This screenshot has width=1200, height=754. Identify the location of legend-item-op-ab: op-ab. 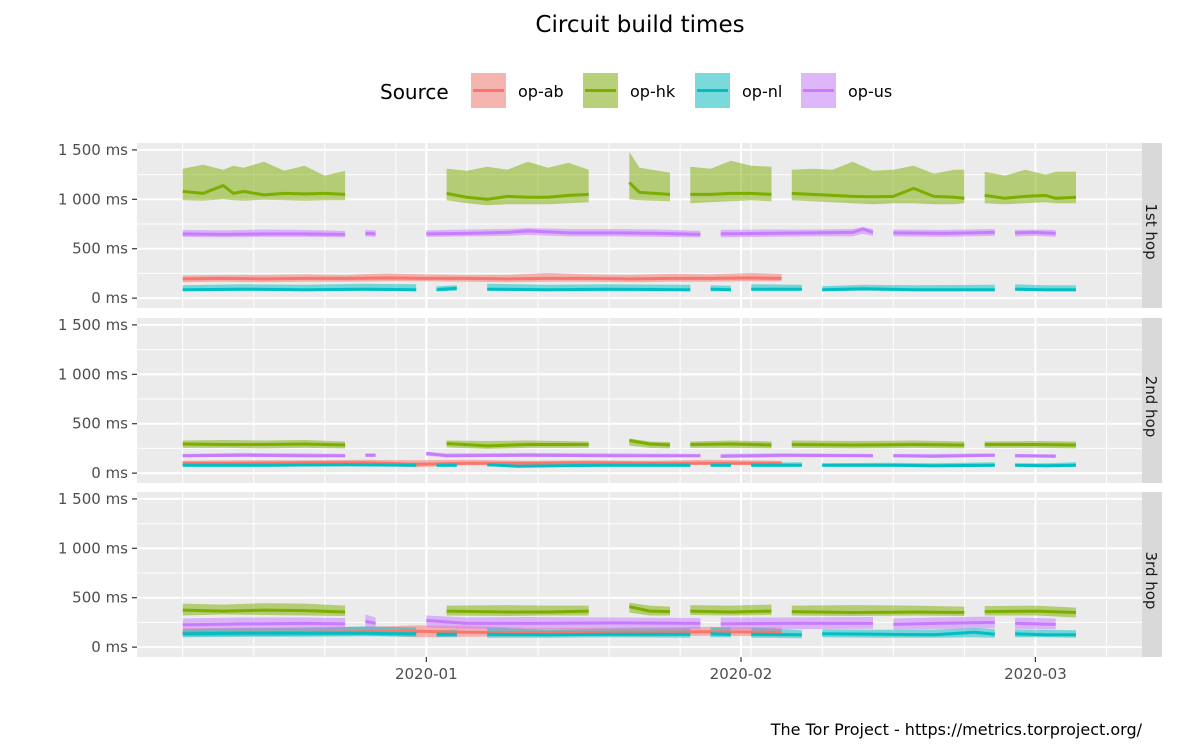
(517, 90).